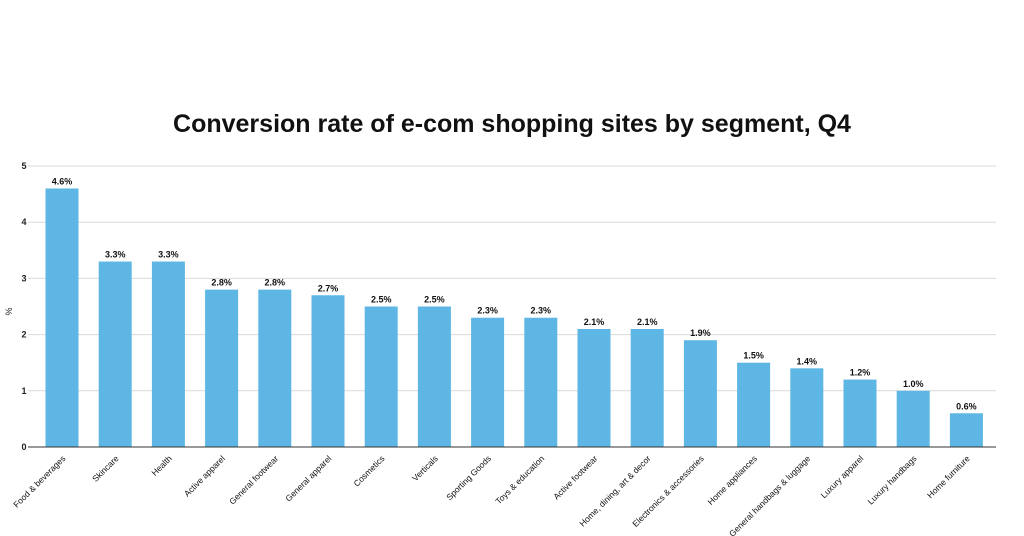 This screenshot has width=1024, height=536. Describe the element at coordinates (253, 479) in the screenshot. I see `category-label: General footwear` at that location.